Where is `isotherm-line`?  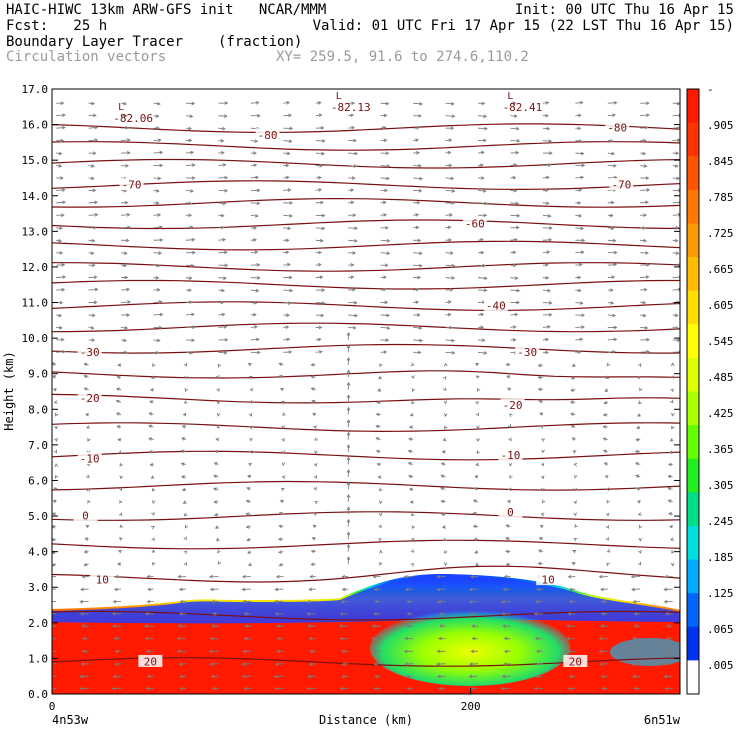 isotherm-line is located at coordinates (366, 128).